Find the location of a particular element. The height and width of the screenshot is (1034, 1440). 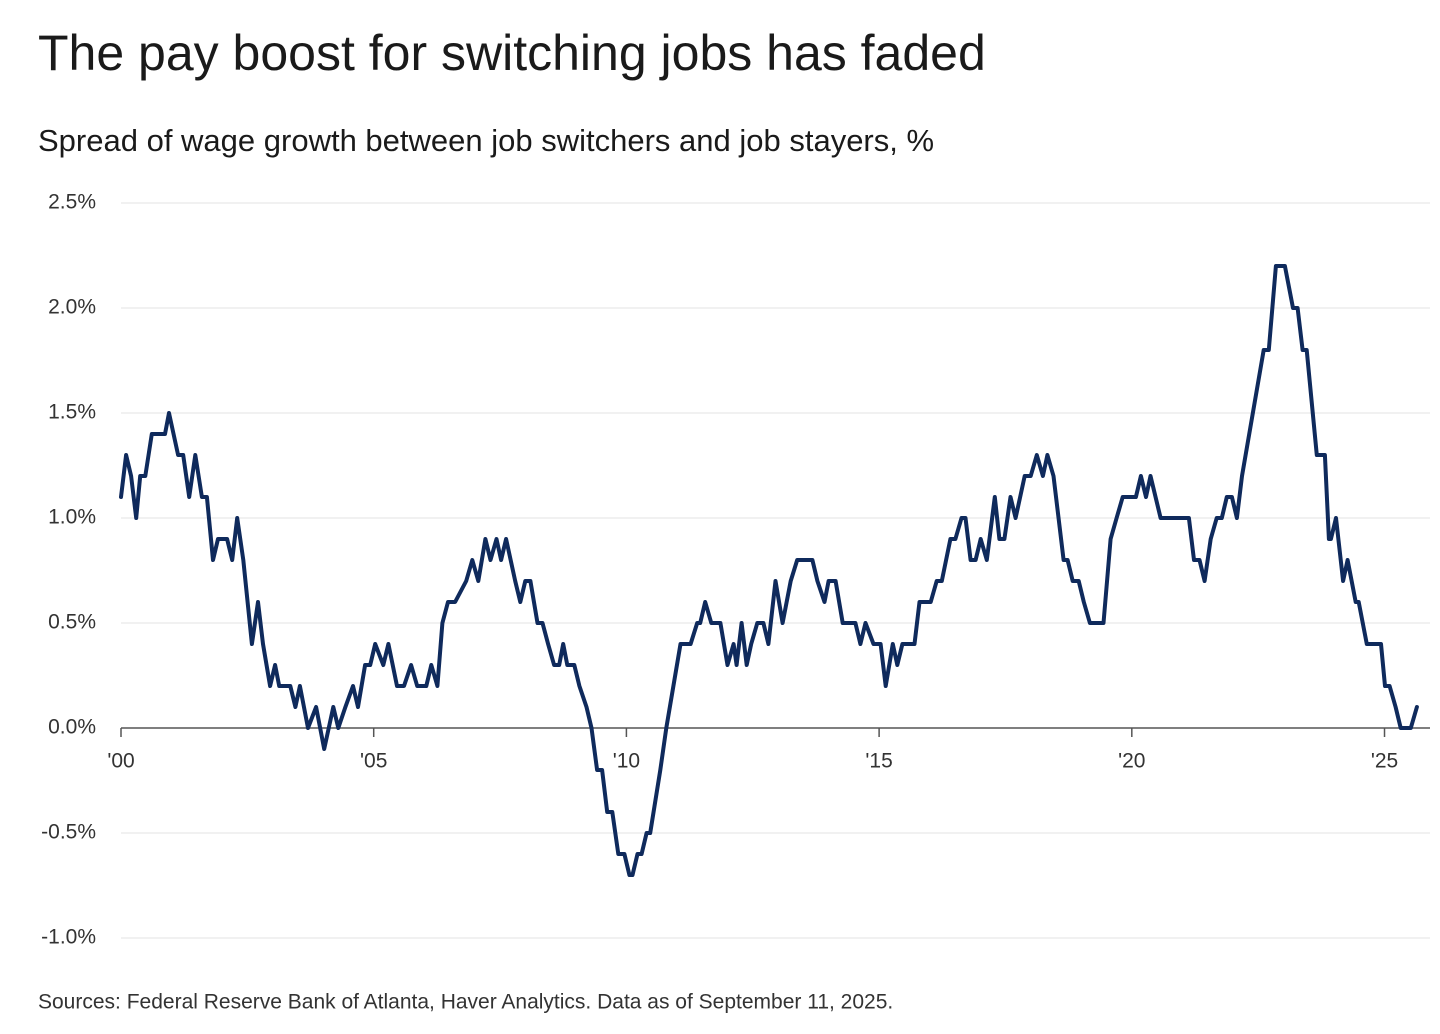

y-tick-label: 1.5% is located at coordinates (72, 412).